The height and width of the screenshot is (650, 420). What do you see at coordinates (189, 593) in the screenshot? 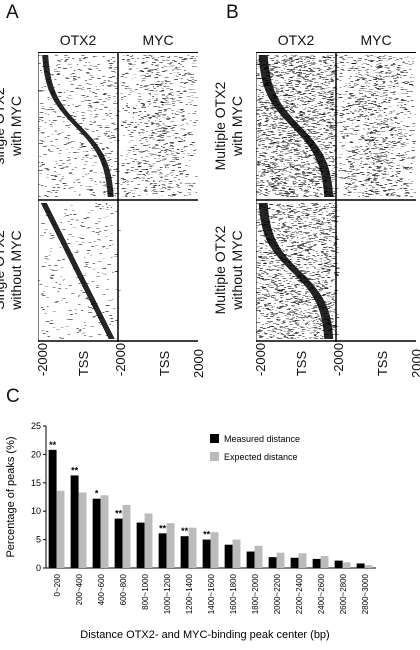
I see `x-tick-label: 1200~1400` at bounding box center [189, 593].